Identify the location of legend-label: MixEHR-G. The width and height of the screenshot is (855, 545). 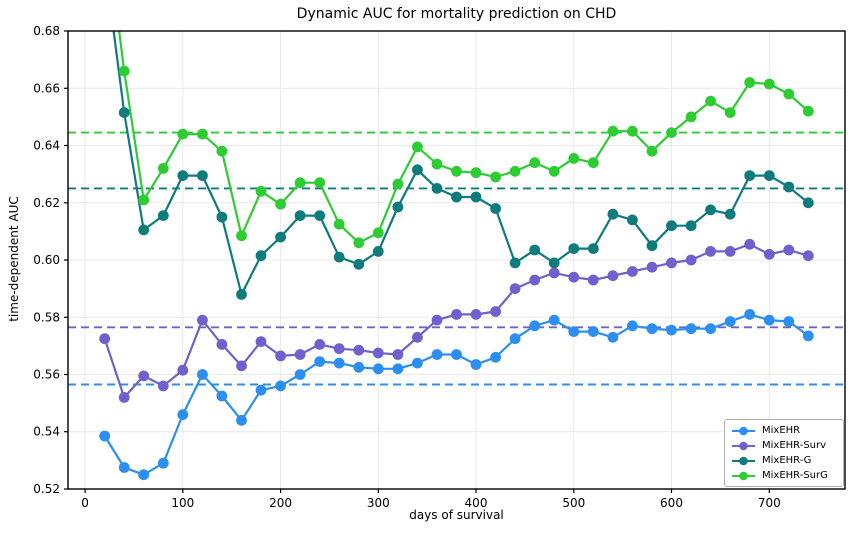
(787, 460).